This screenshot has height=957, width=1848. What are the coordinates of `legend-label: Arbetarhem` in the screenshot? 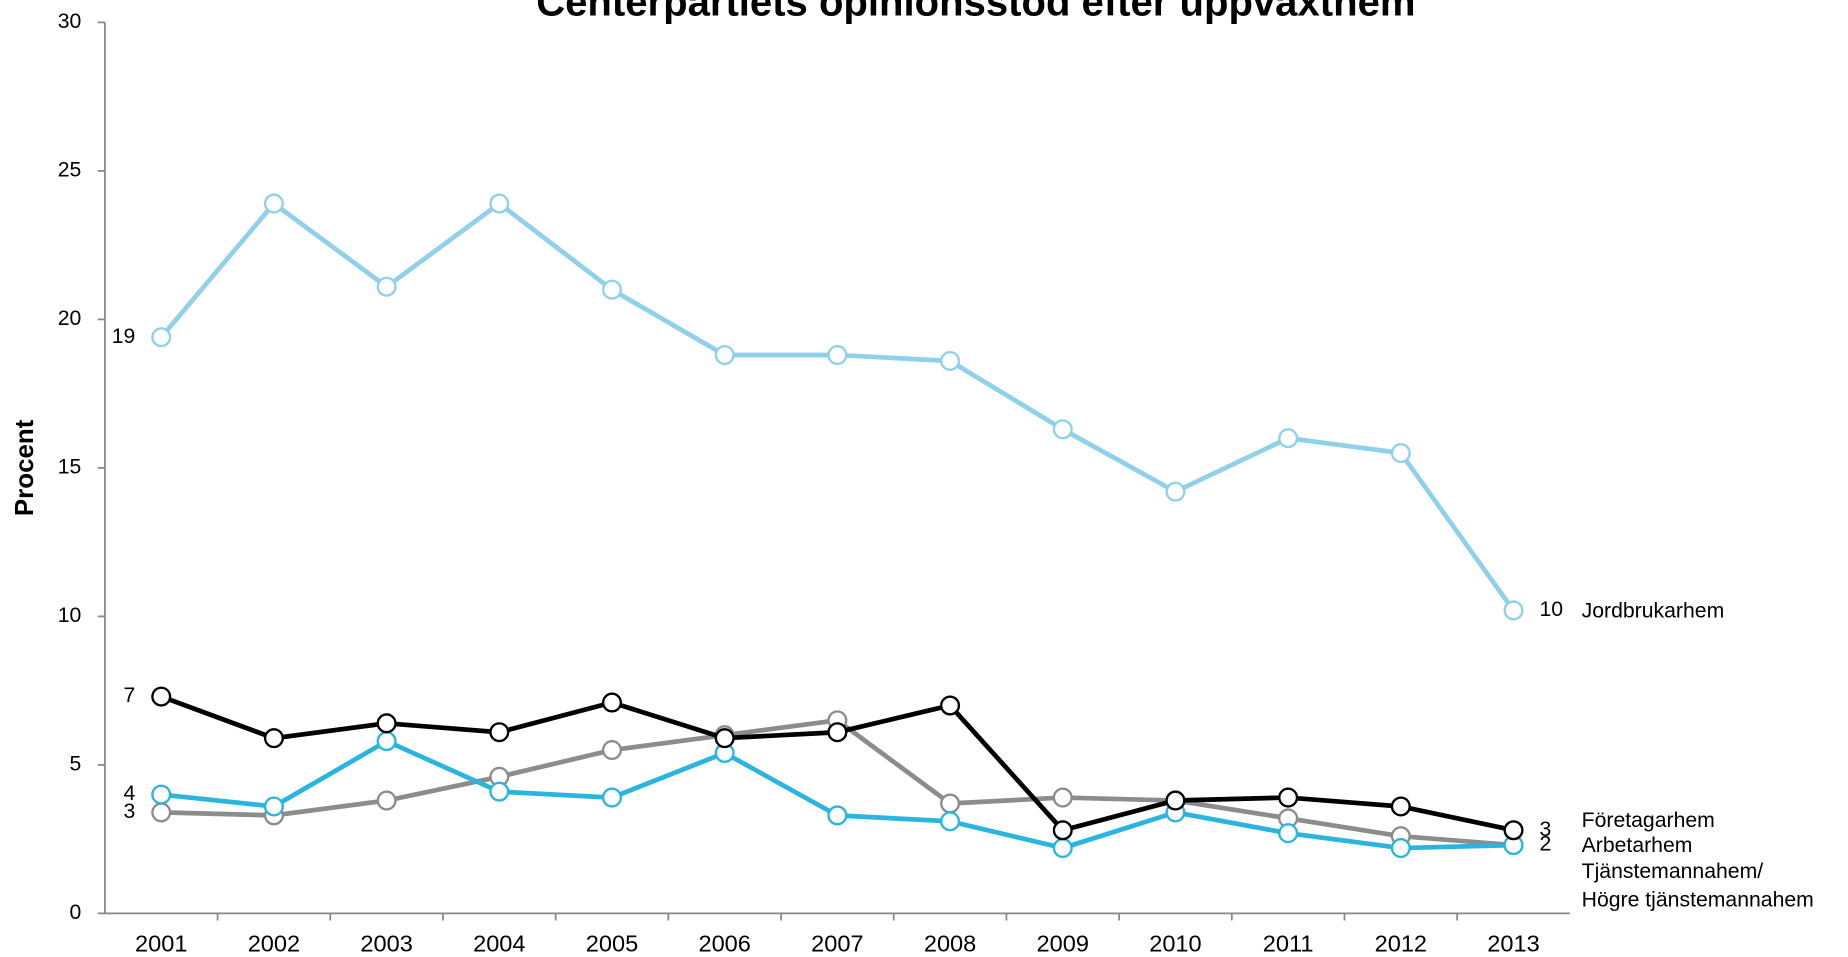 It's located at (1637, 845).